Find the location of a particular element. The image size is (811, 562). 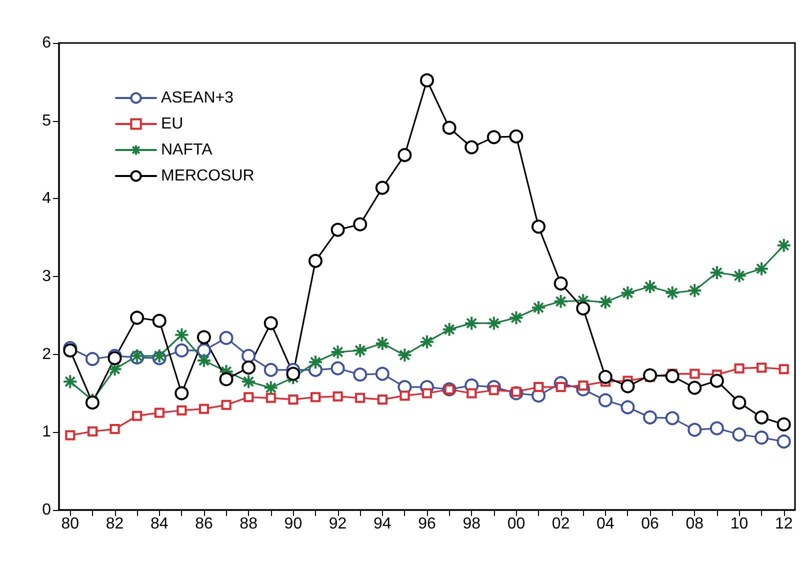

x-tick-label: 86 is located at coordinates (204, 524).